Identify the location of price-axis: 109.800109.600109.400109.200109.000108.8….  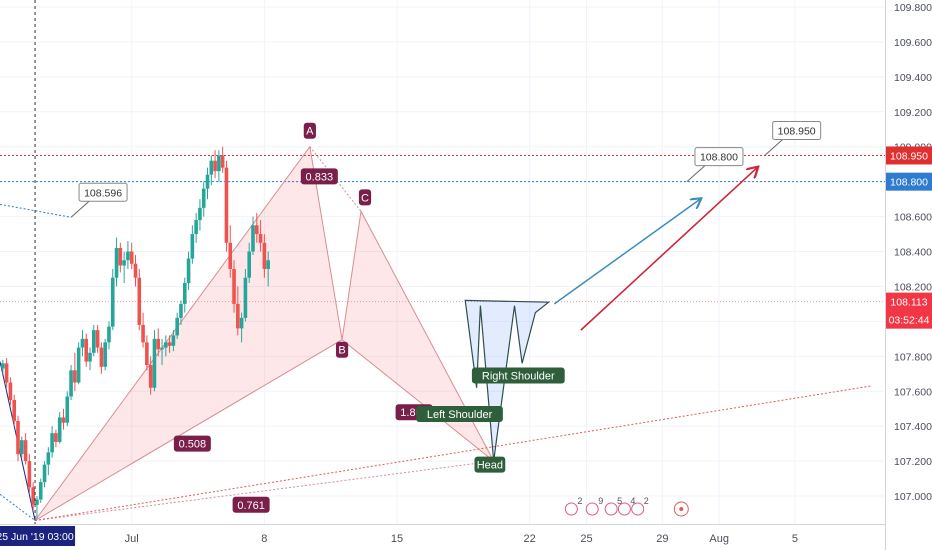
(908, 275).